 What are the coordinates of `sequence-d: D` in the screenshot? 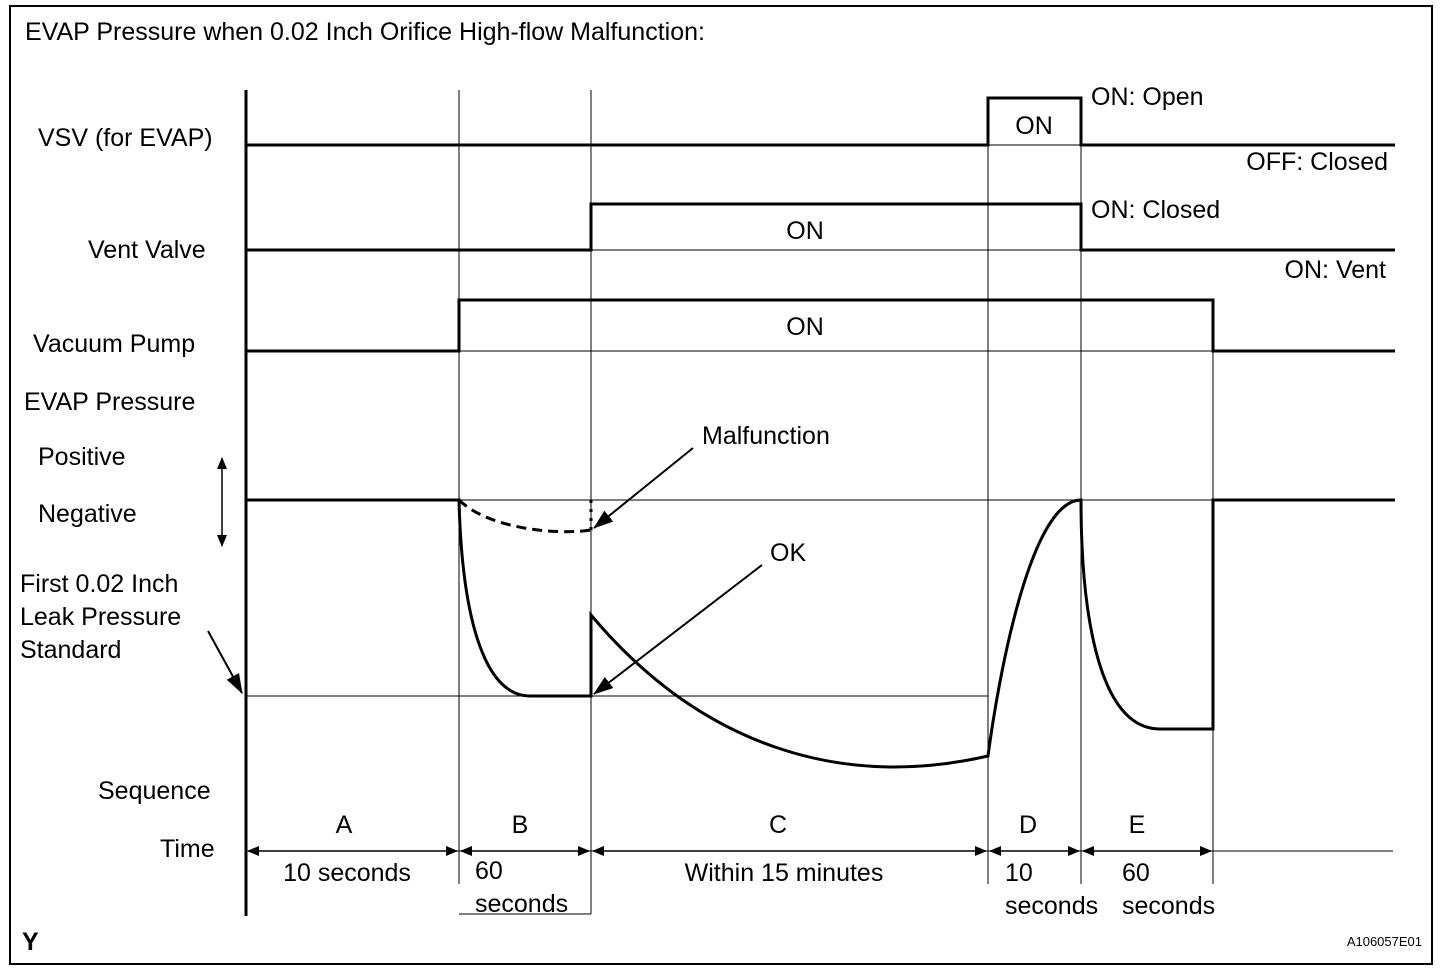 It's located at (1028, 825).